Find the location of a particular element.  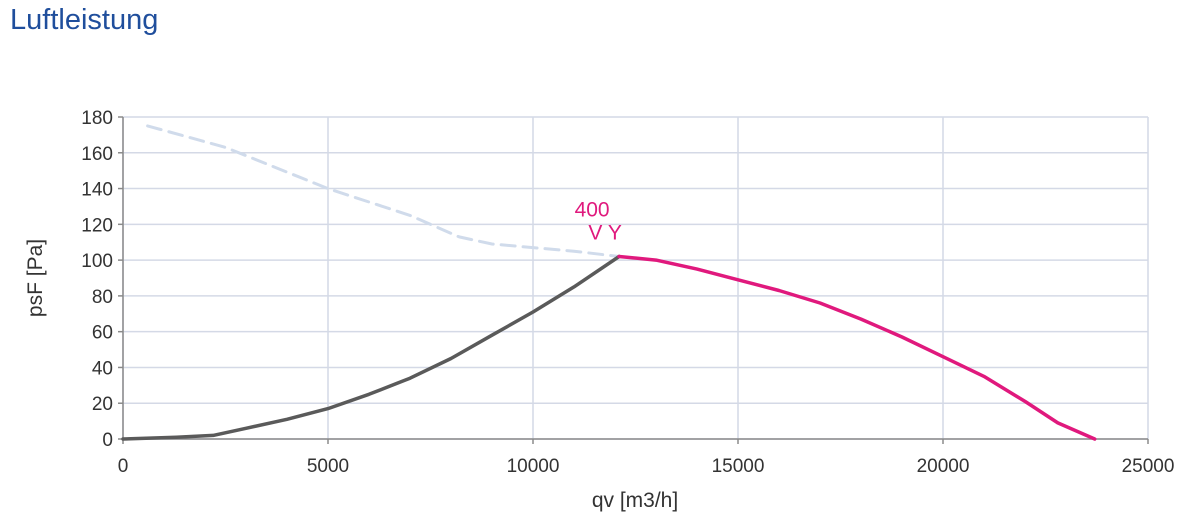

y-tick-label: 180 is located at coordinates (97, 118).